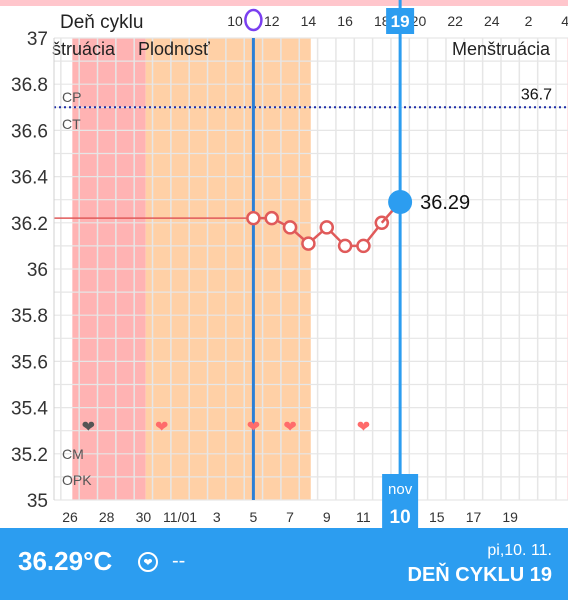 This screenshot has width=568, height=600. I want to click on phase-label: Menštruácia, so click(501, 49).